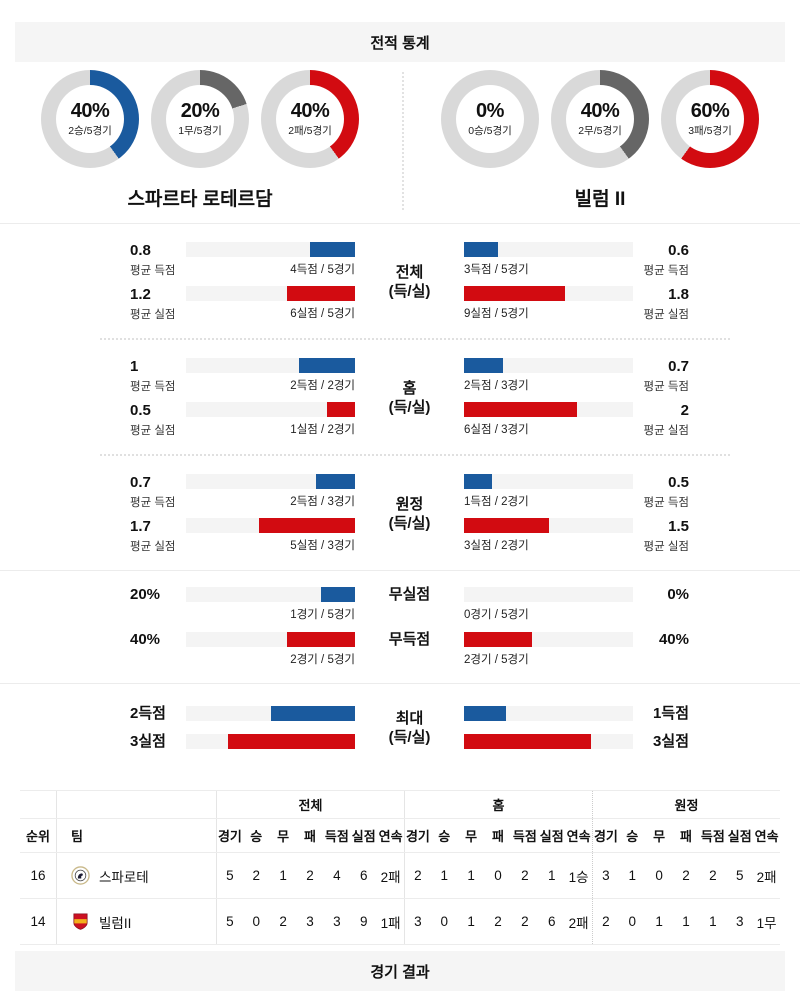 The width and height of the screenshot is (800, 995). I want to click on stat-value: 40%, so click(145, 639).